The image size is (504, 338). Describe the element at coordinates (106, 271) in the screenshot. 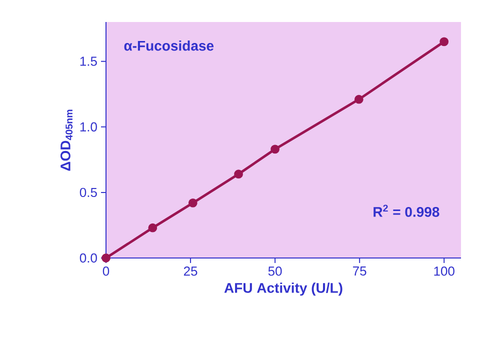

I see `x-tick-label: 0` at that location.